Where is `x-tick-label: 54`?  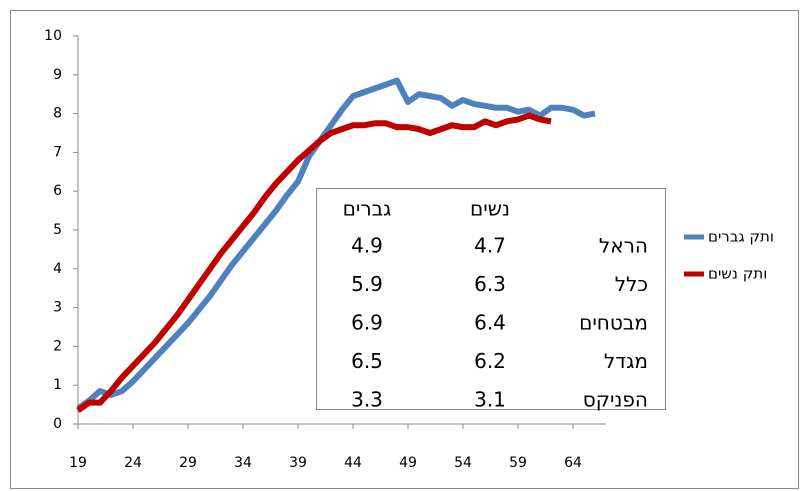
x-tick-label: 54 is located at coordinates (463, 463).